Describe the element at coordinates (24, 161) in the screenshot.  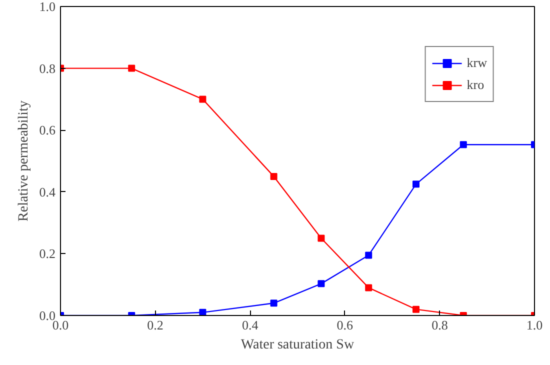
I see `y-axis-title: Relative permeability` at that location.